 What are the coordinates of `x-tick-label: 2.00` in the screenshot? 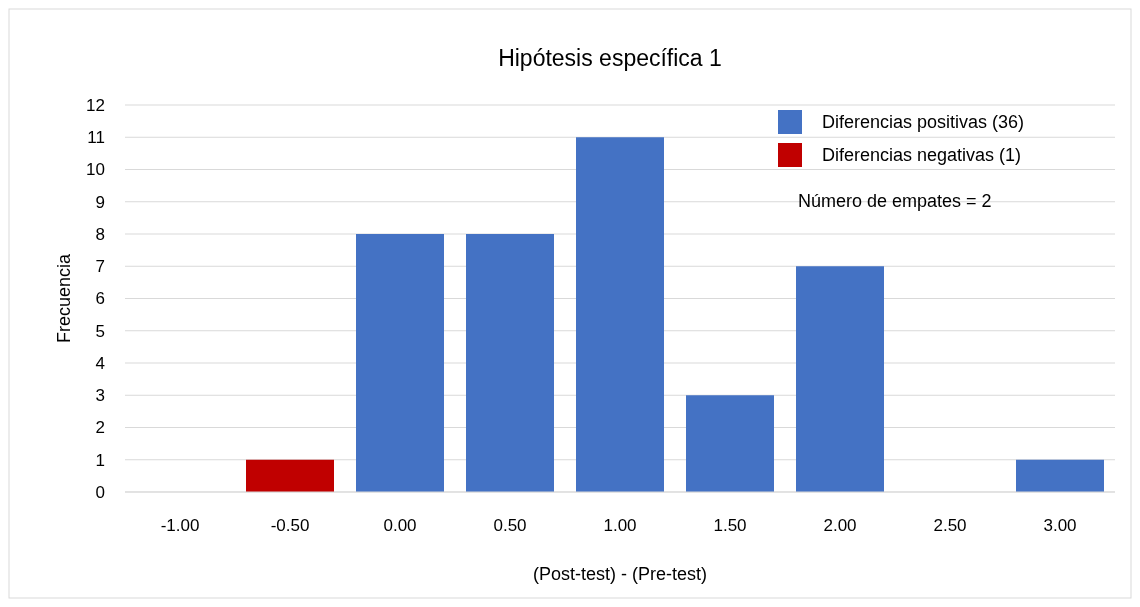 It's located at (840, 525).